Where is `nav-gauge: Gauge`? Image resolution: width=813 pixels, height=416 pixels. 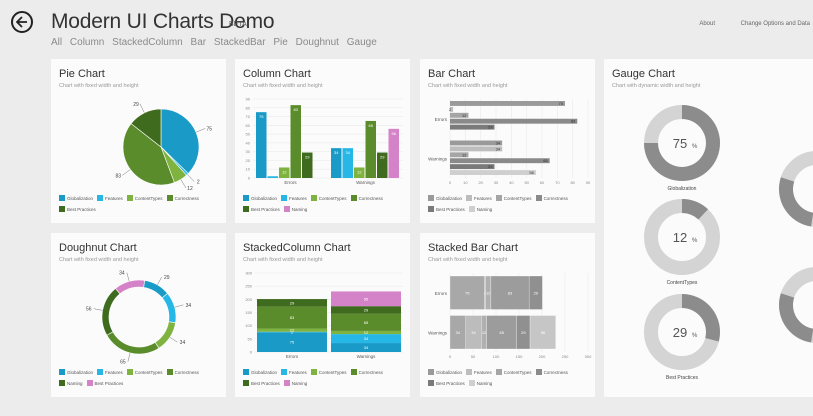 nav-gauge: Gauge is located at coordinates (361, 42).